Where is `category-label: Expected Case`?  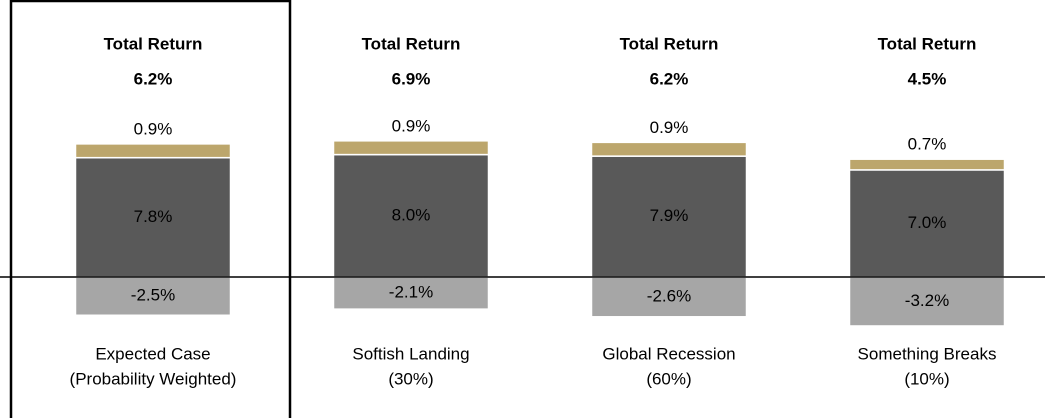 category-label: Expected Case is located at coordinates (152, 353).